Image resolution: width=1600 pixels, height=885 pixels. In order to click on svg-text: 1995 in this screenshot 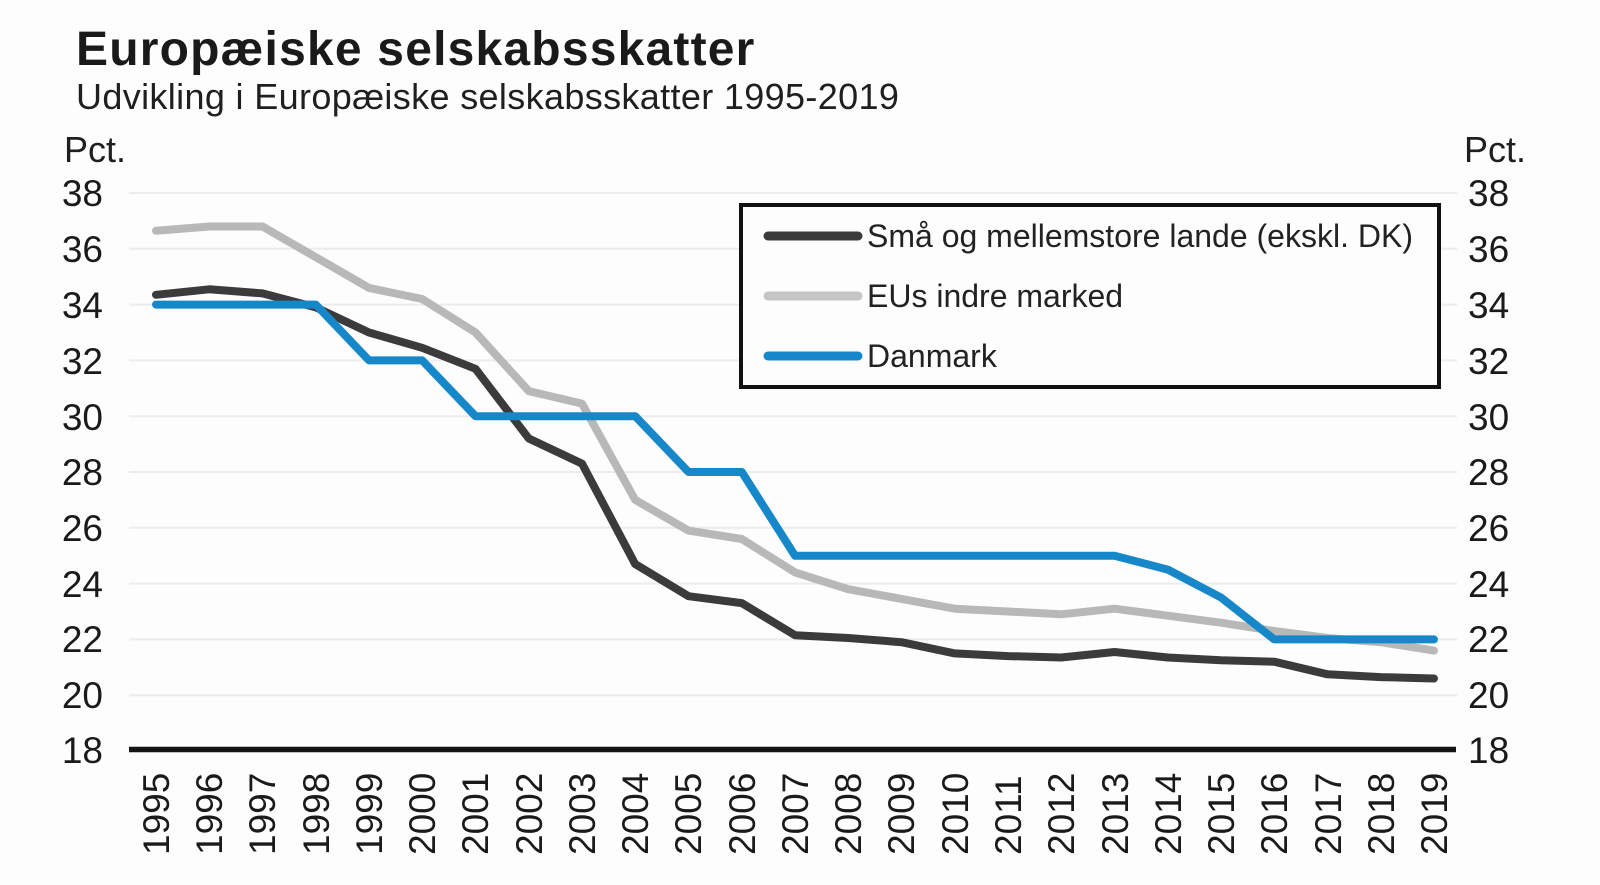, I will do `click(156, 814)`.